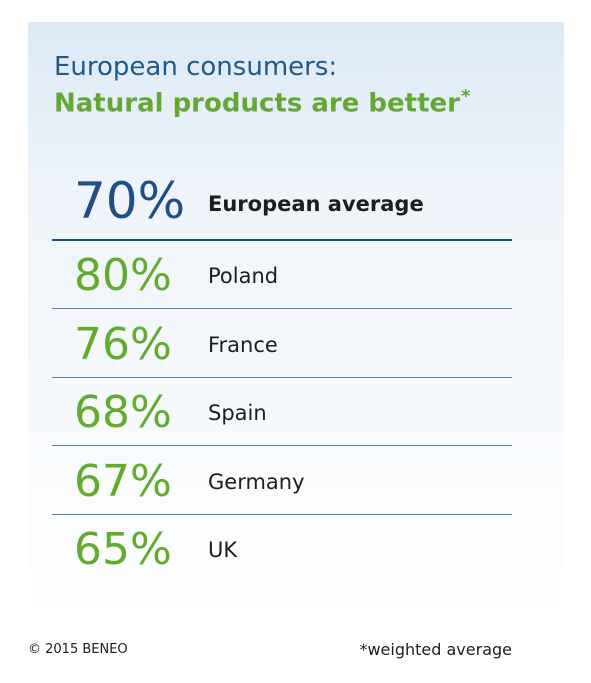  What do you see at coordinates (237, 413) in the screenshot?
I see `label-spain: Spain` at bounding box center [237, 413].